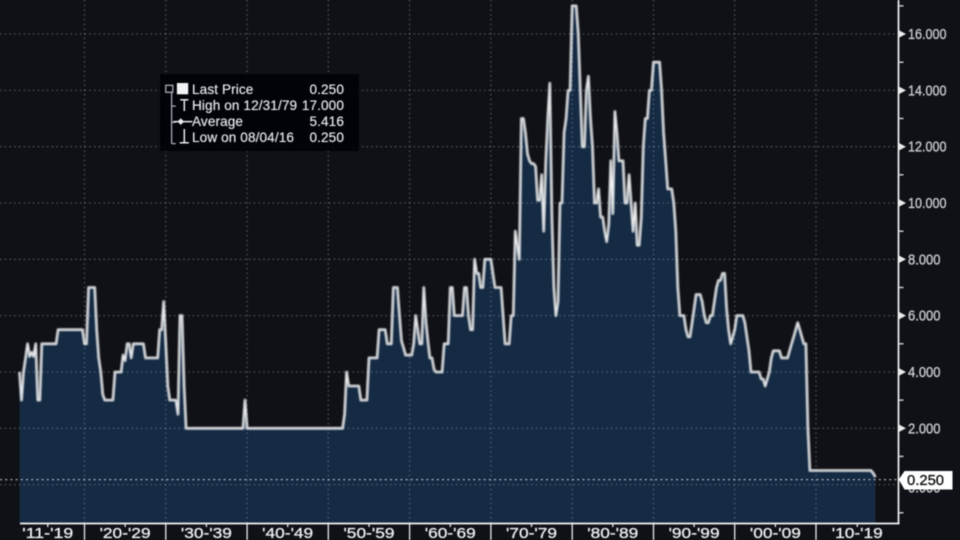 This screenshot has width=960, height=540. I want to click on svg-text: 16.000, so click(927, 35).